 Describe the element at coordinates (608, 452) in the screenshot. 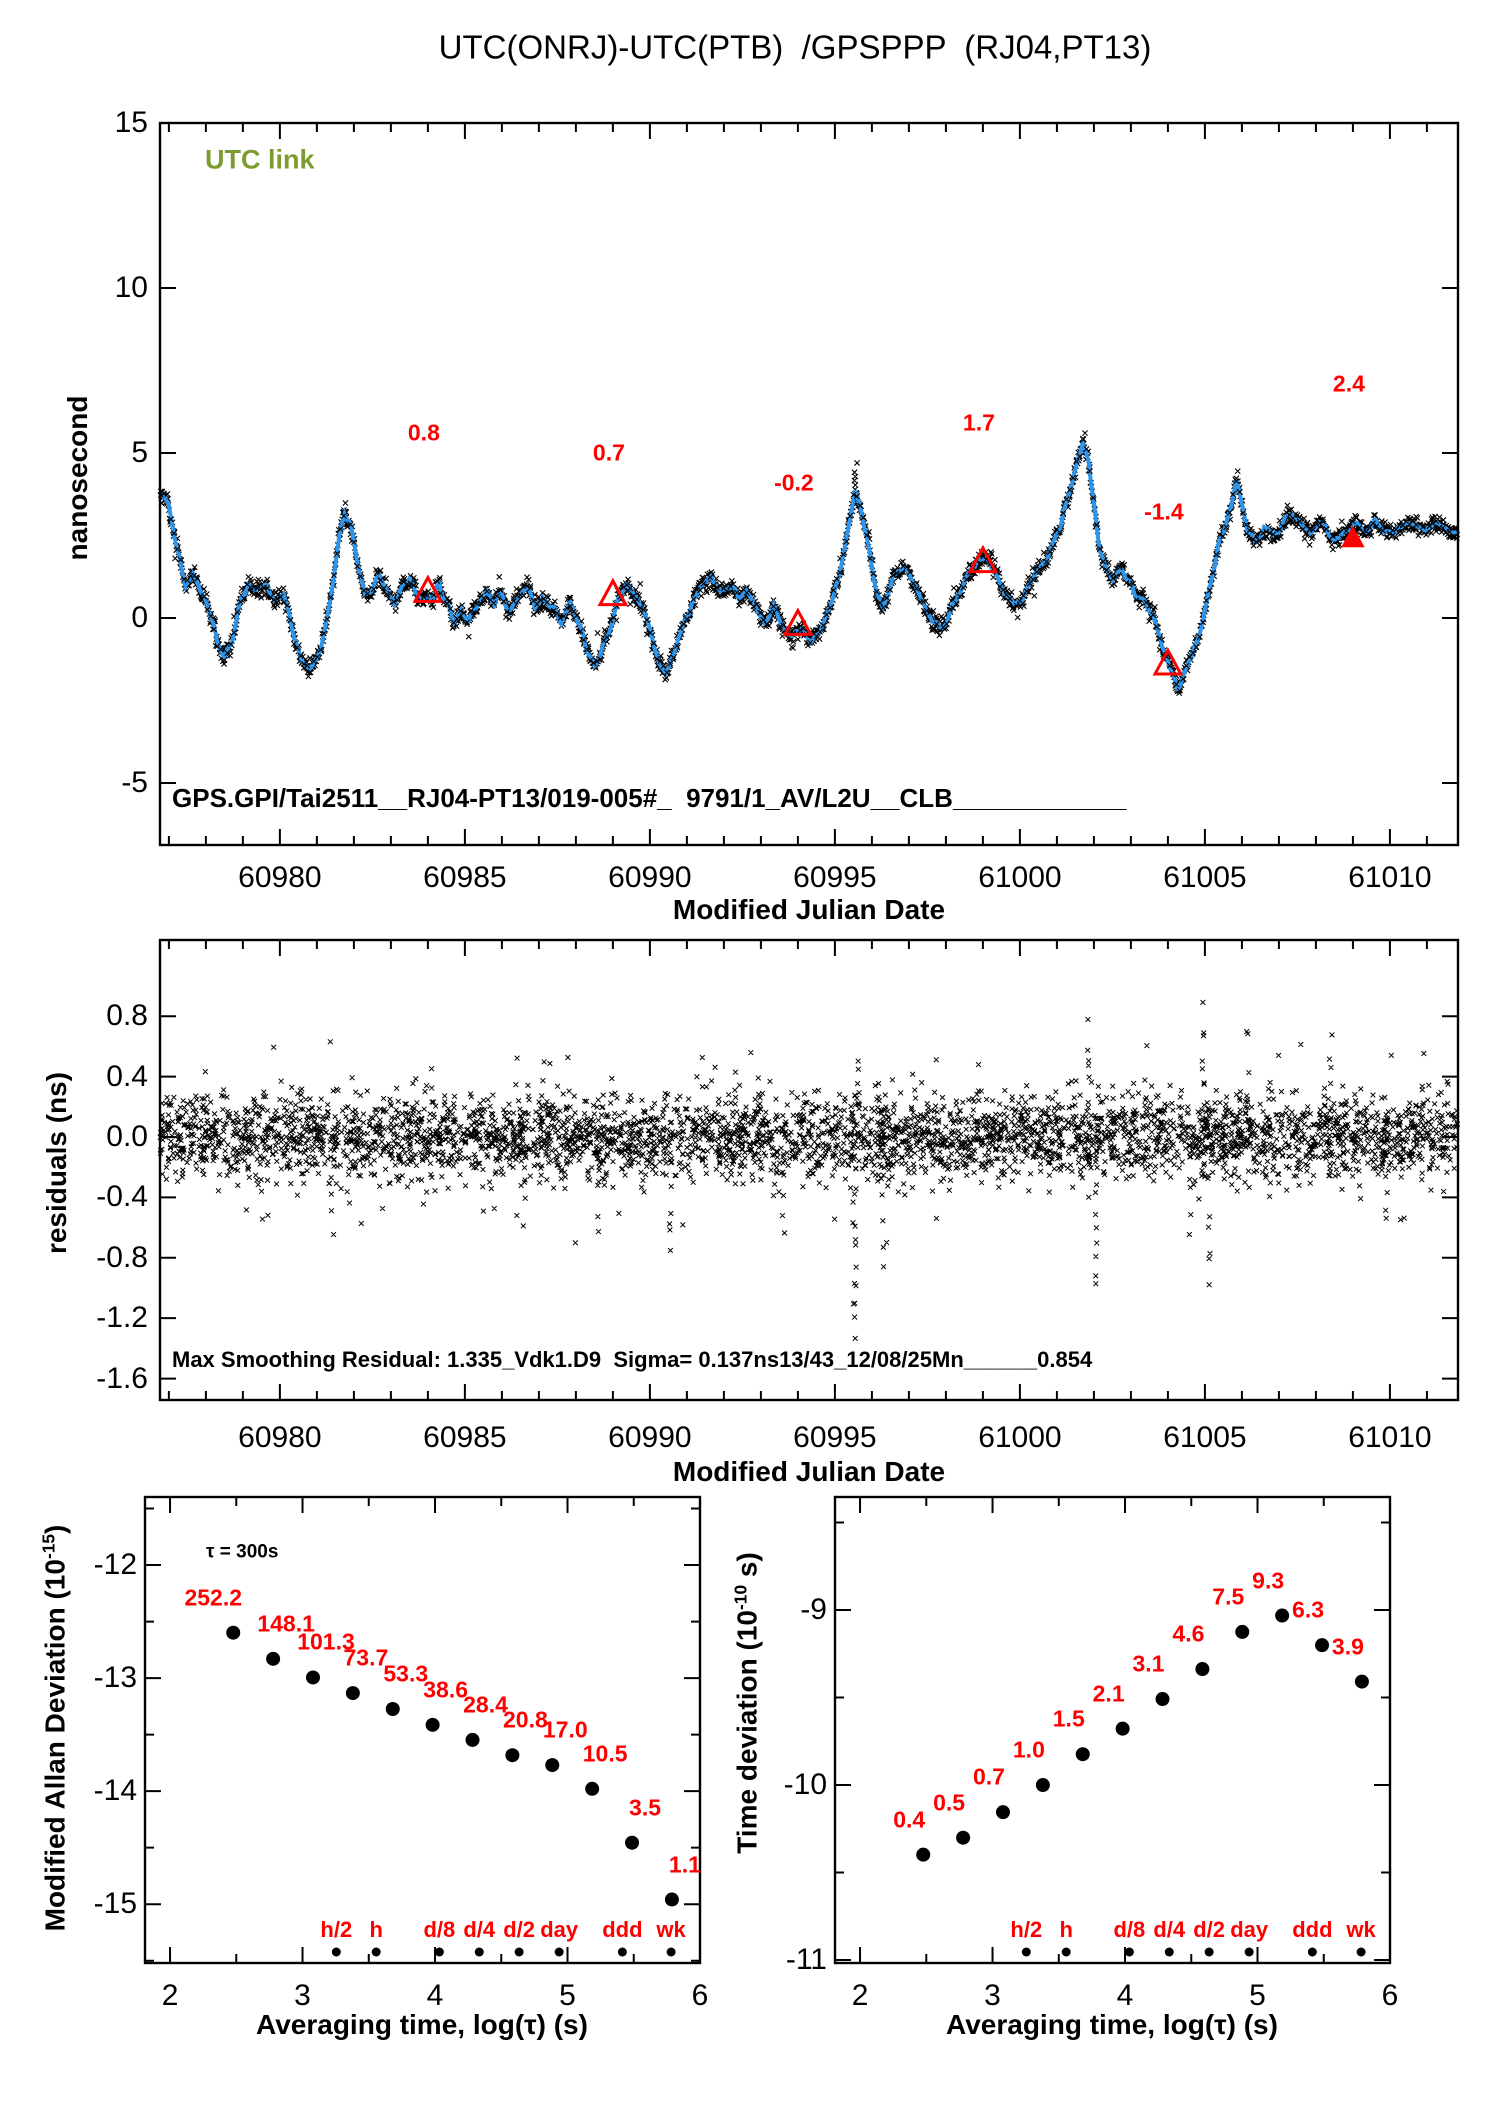

I see `calibration-value-label: 0.7` at that location.